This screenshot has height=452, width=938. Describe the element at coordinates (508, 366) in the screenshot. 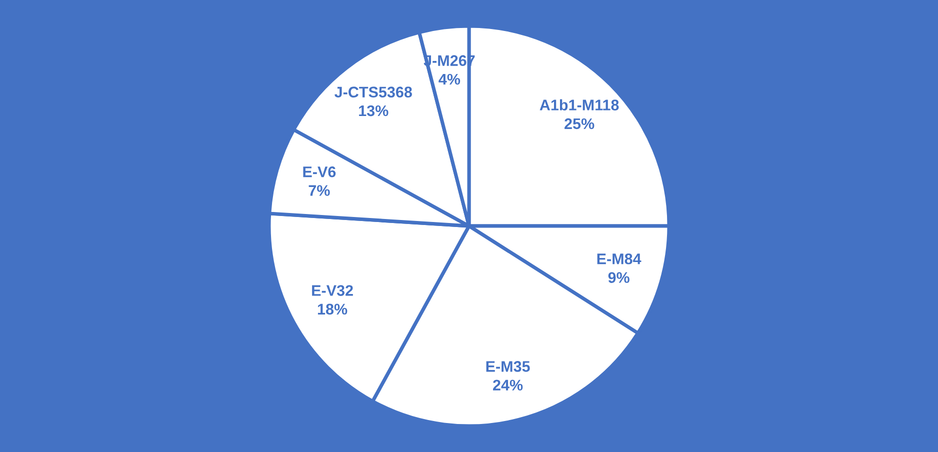

I see `slice-label: E-M35` at that location.